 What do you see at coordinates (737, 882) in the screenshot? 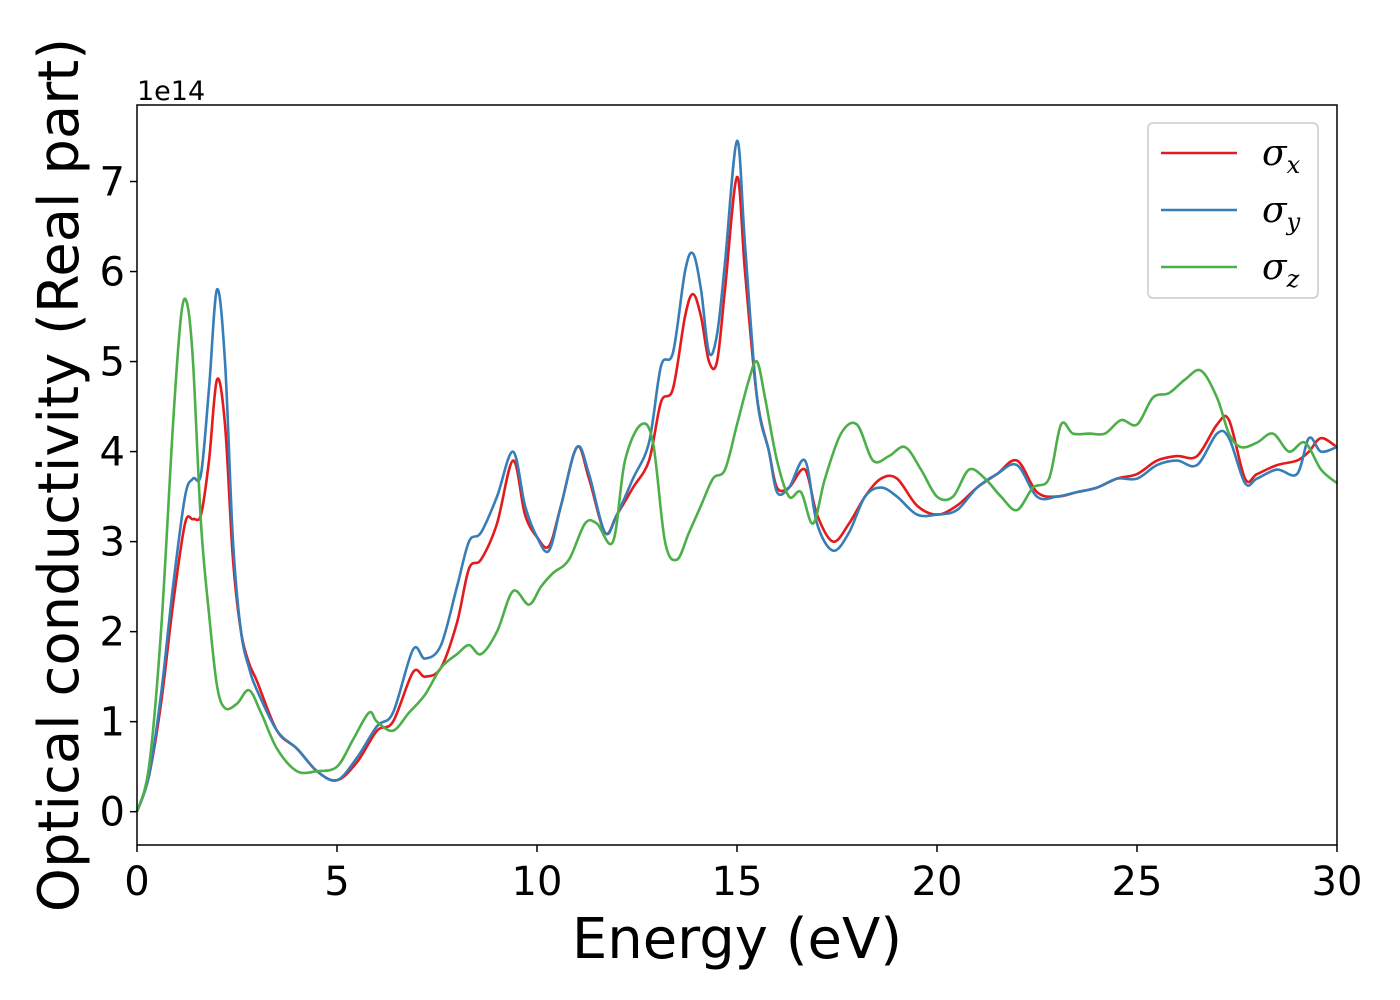
I see `x-tick-label: 15` at bounding box center [737, 882].